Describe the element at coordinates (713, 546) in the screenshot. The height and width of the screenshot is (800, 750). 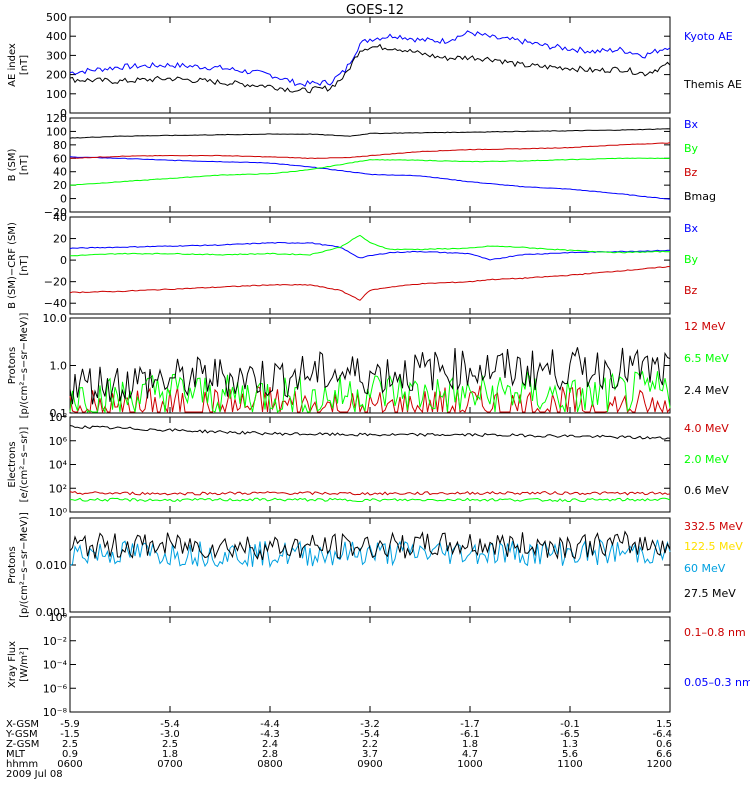
I see `legend-entry: 122.5 MeV` at that location.